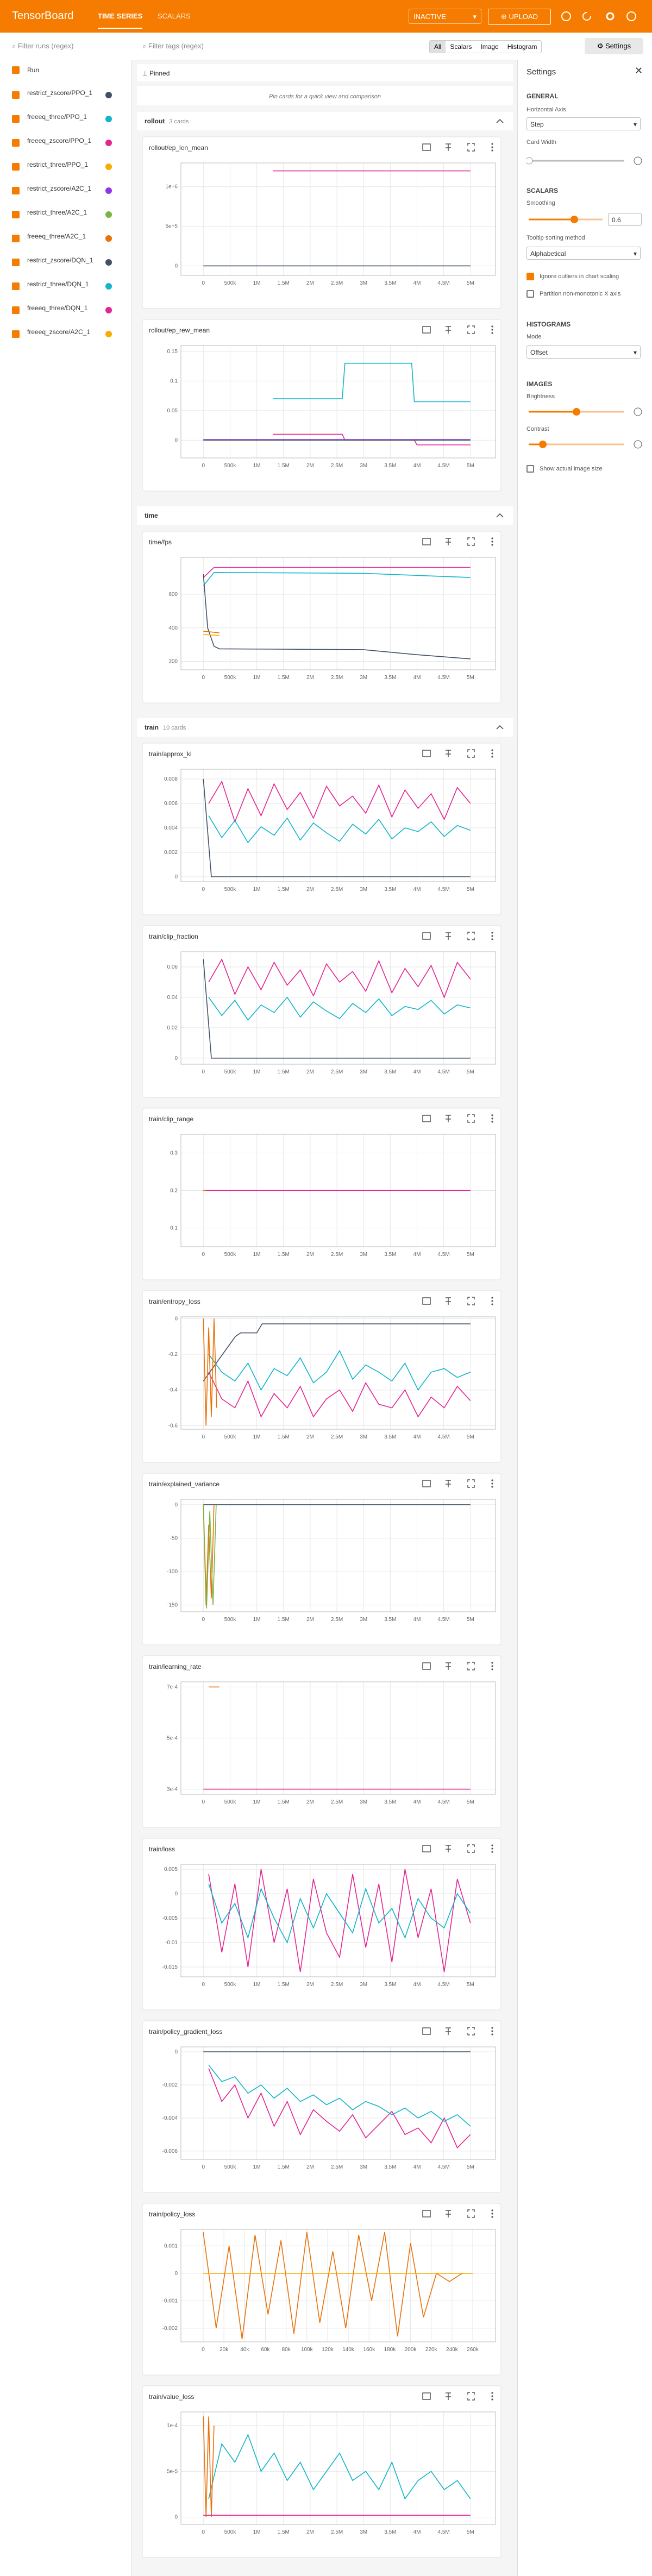 The width and height of the screenshot is (652, 2576). Describe the element at coordinates (530, 276) in the screenshot. I see `checkbox-checked` at that location.